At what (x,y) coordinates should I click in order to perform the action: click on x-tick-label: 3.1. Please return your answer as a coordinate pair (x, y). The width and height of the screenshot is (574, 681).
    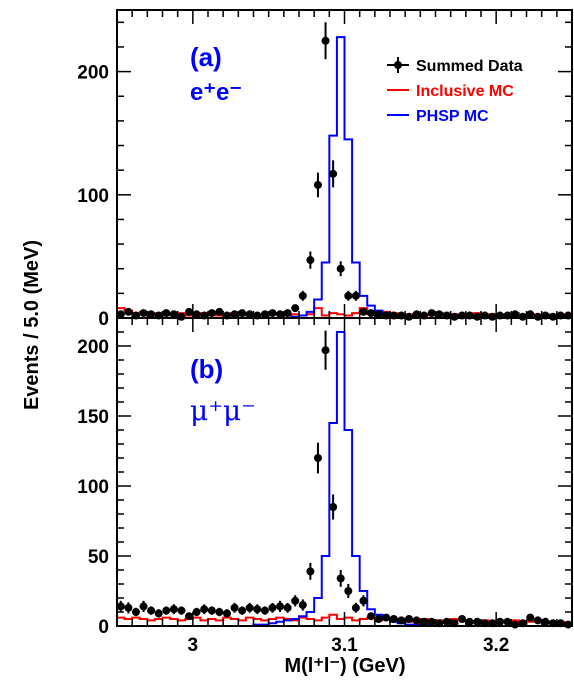
    Looking at the image, I should click on (344, 645).